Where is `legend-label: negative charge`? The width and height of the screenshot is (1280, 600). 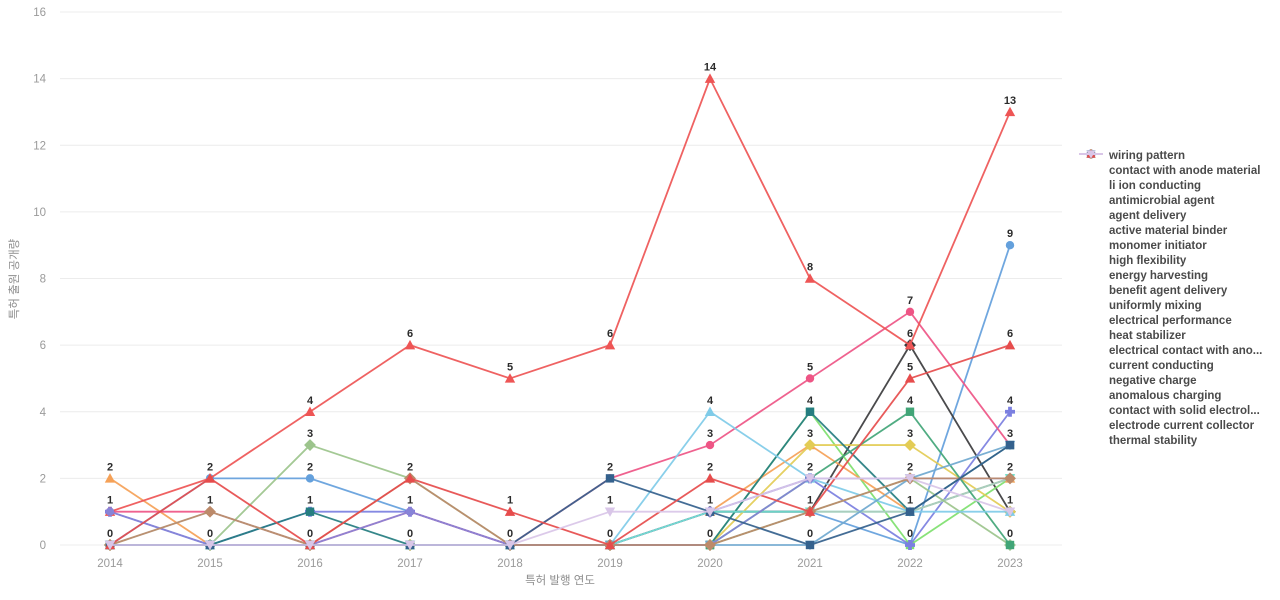 legend-label: negative charge is located at coordinates (1153, 381).